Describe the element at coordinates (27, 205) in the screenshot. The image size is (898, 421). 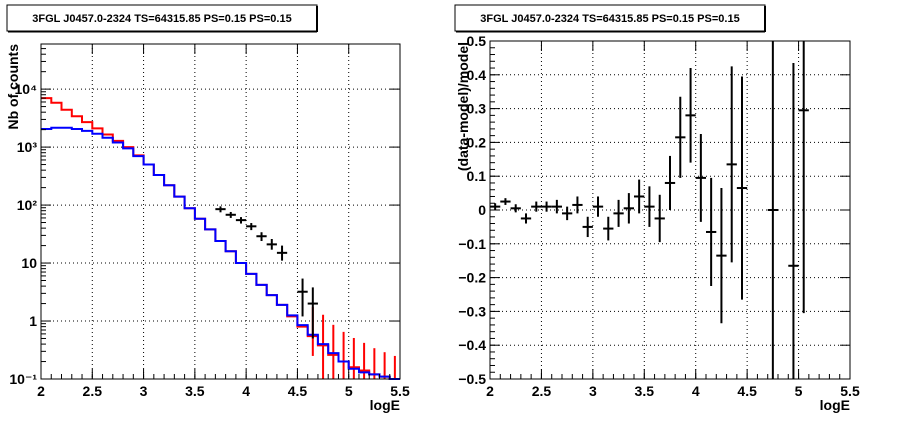
I see `y-tick-label: 10²` at that location.